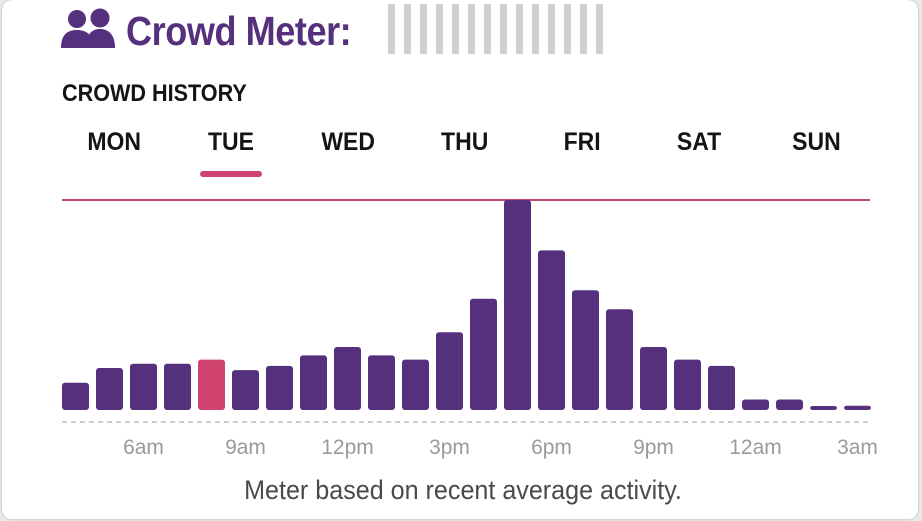 The width and height of the screenshot is (922, 521). What do you see at coordinates (231, 142) in the screenshot?
I see `tab-label: TUE` at bounding box center [231, 142].